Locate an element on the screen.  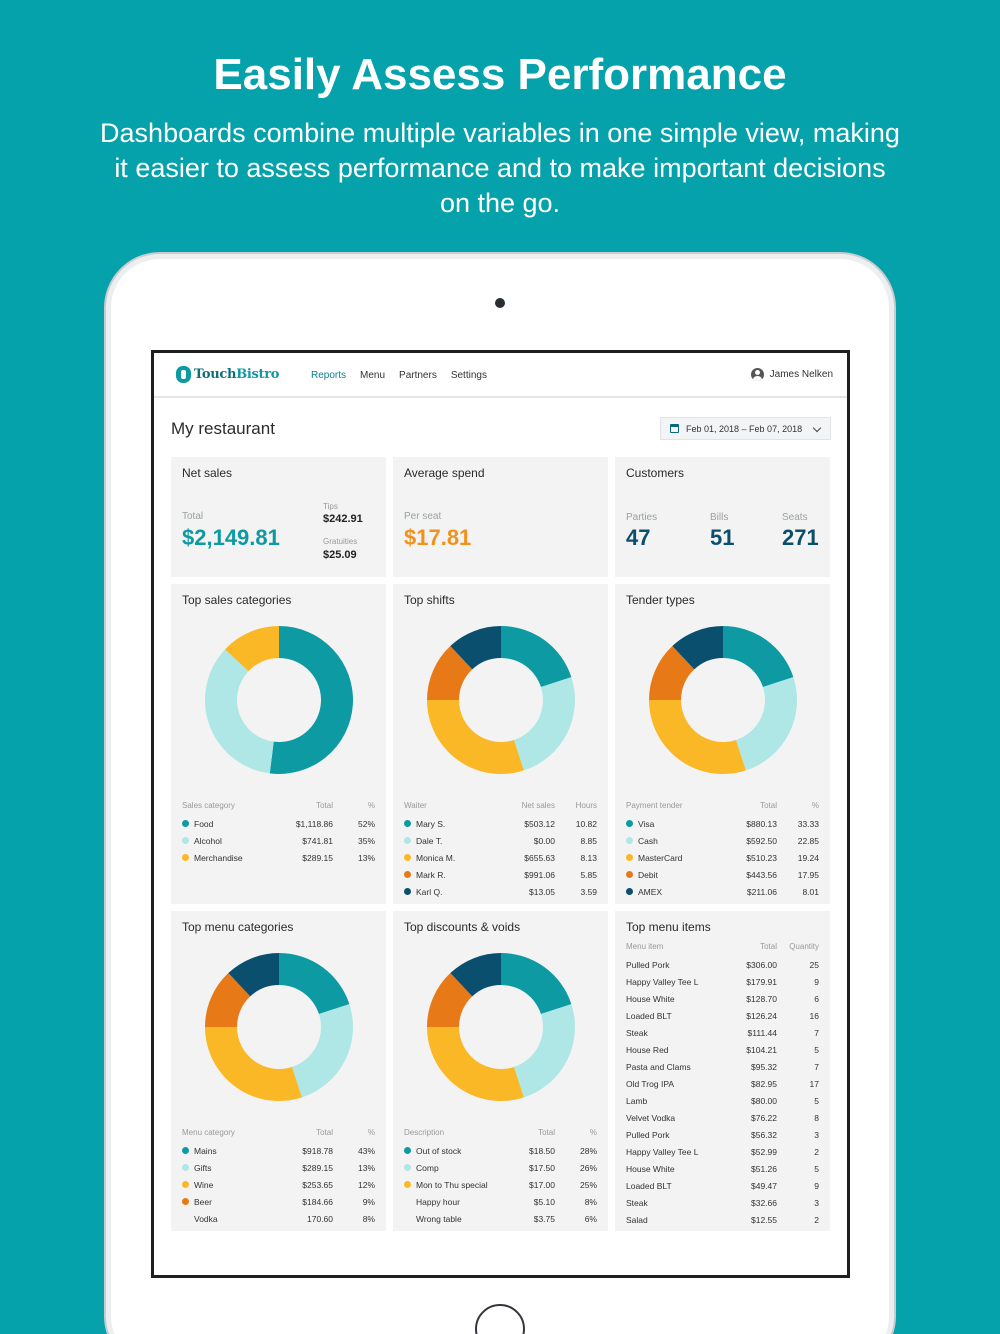
menu-item-qty: 5 is located at coordinates (816, 1168).